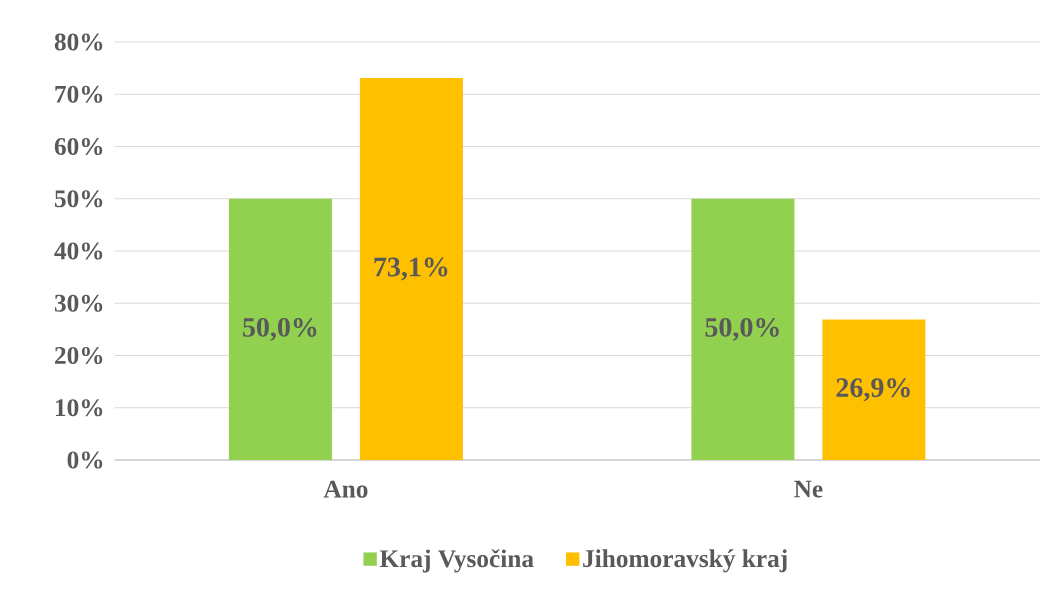 The height and width of the screenshot is (592, 1058). Describe the element at coordinates (685, 561) in the screenshot. I see `legend-label: Jihomoravský kraj` at that location.